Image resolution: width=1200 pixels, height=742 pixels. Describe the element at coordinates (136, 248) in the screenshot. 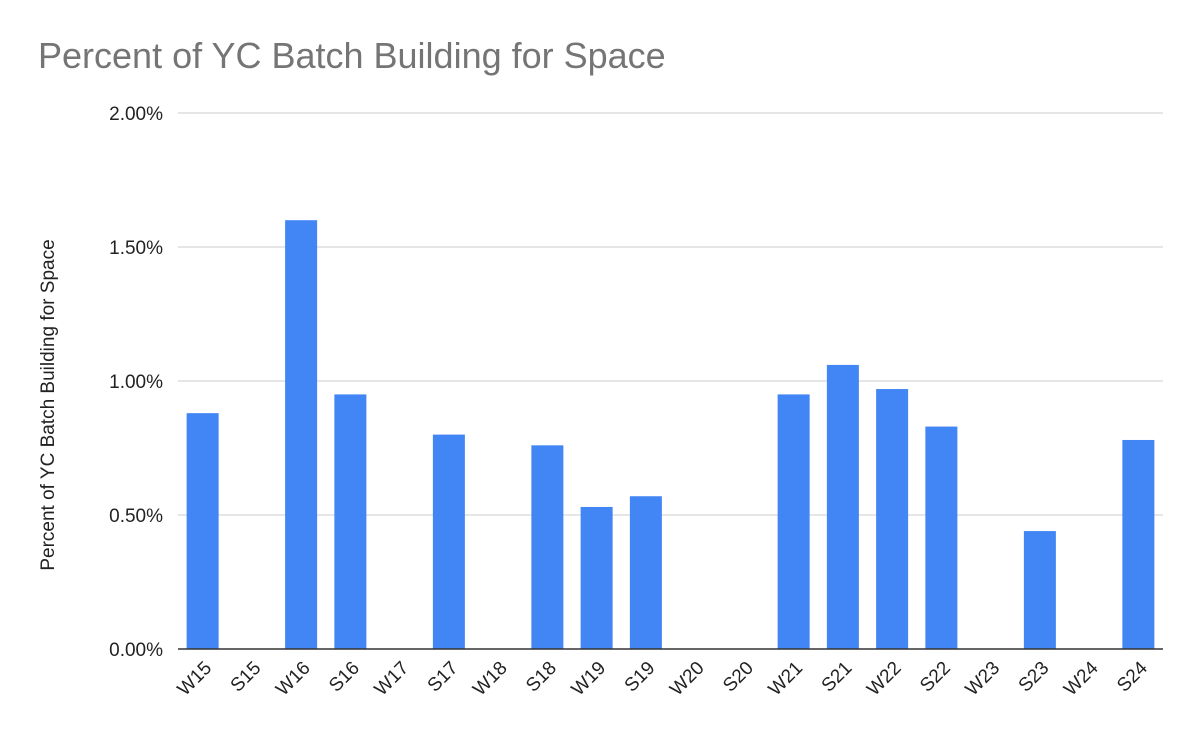

I see `y-tick-label: 1.50%` at that location.